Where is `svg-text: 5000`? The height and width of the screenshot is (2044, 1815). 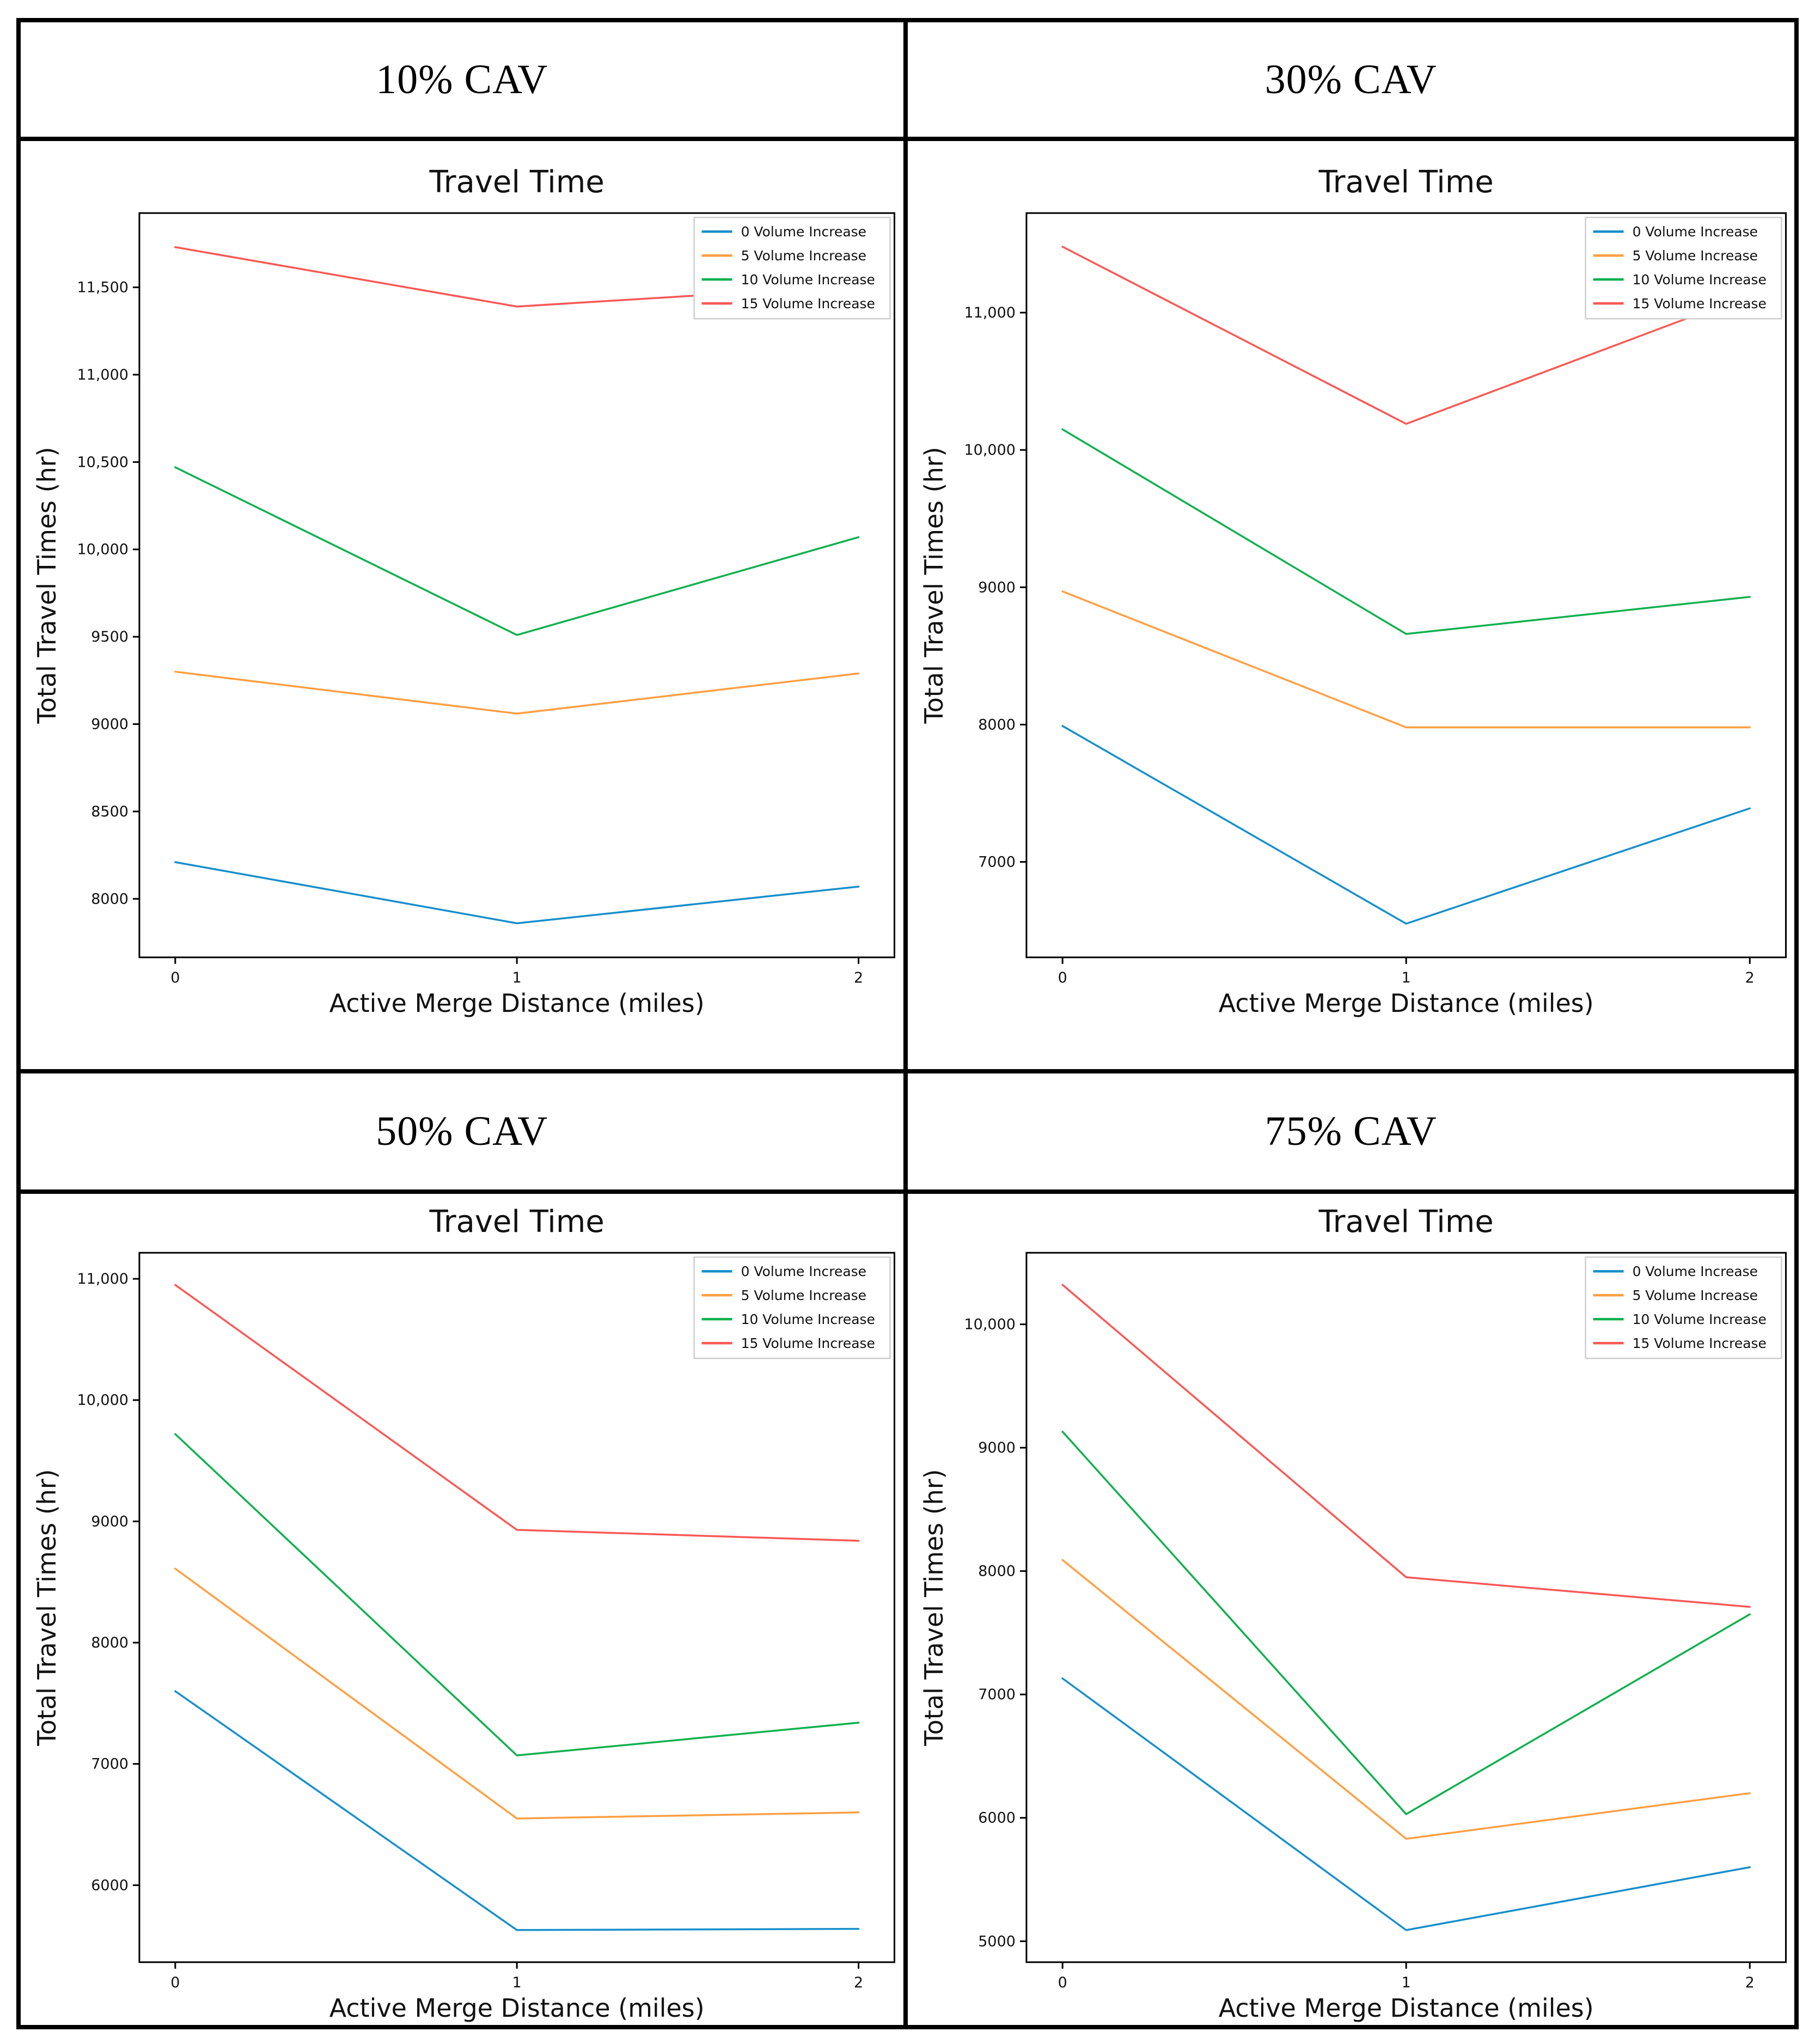 svg-text: 5000 is located at coordinates (997, 1942).